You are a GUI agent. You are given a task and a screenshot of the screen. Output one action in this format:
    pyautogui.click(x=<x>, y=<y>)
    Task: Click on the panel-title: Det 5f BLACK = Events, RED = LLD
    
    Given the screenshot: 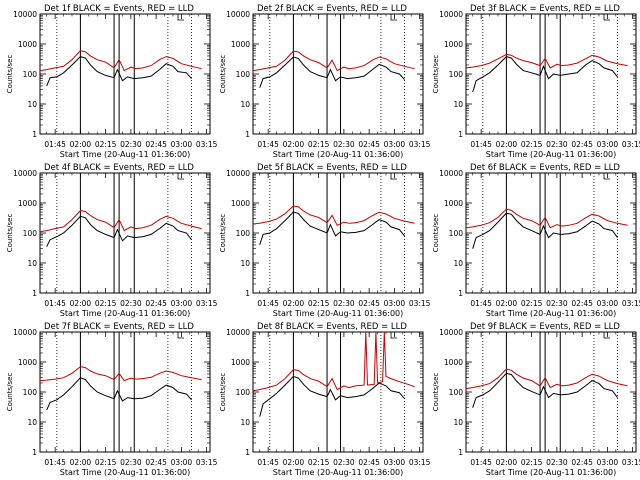 What is the action you would take?
    pyautogui.click(x=332, y=168)
    